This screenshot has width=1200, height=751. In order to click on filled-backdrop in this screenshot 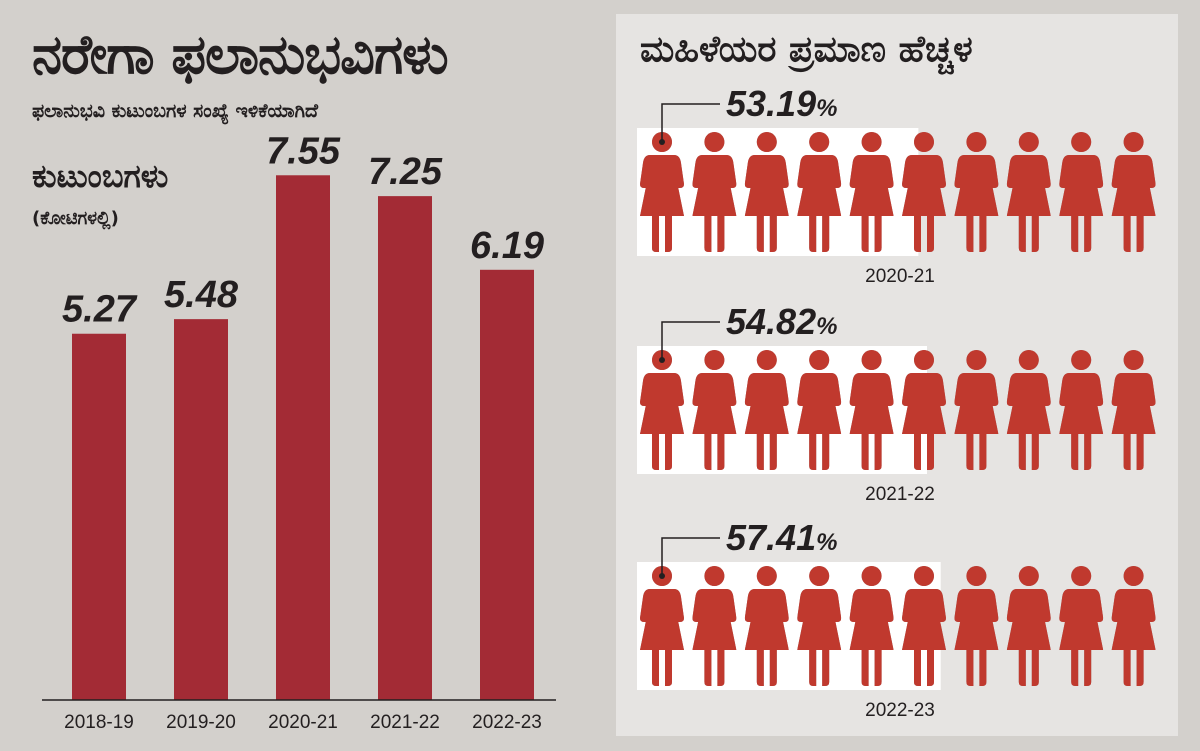, I will do `click(789, 626)`.